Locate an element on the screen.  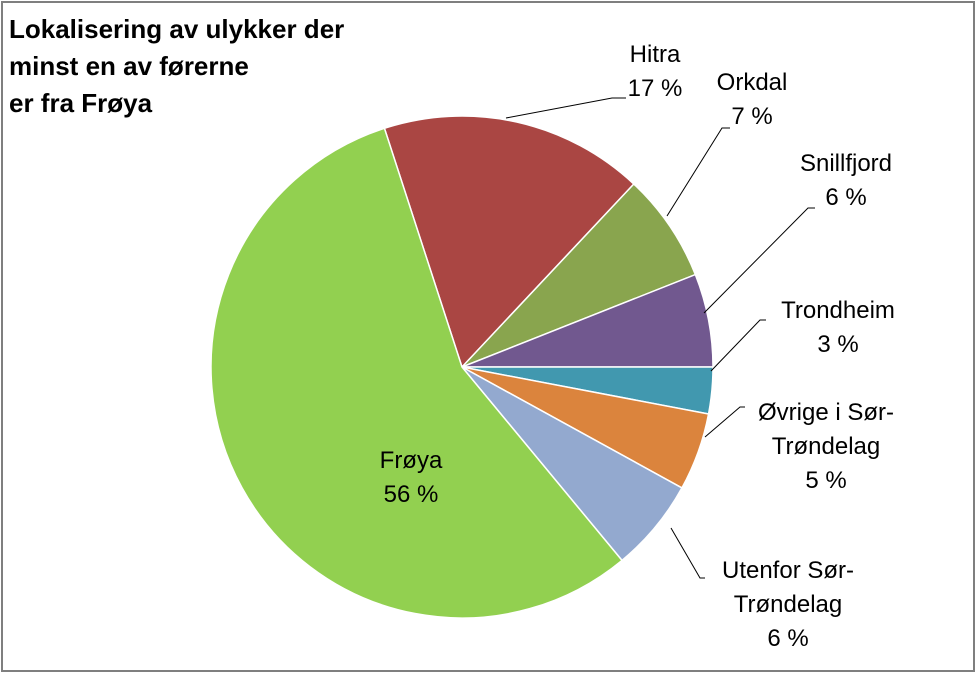
chart-title-line-2: minst en av førerne is located at coordinates (129, 66).